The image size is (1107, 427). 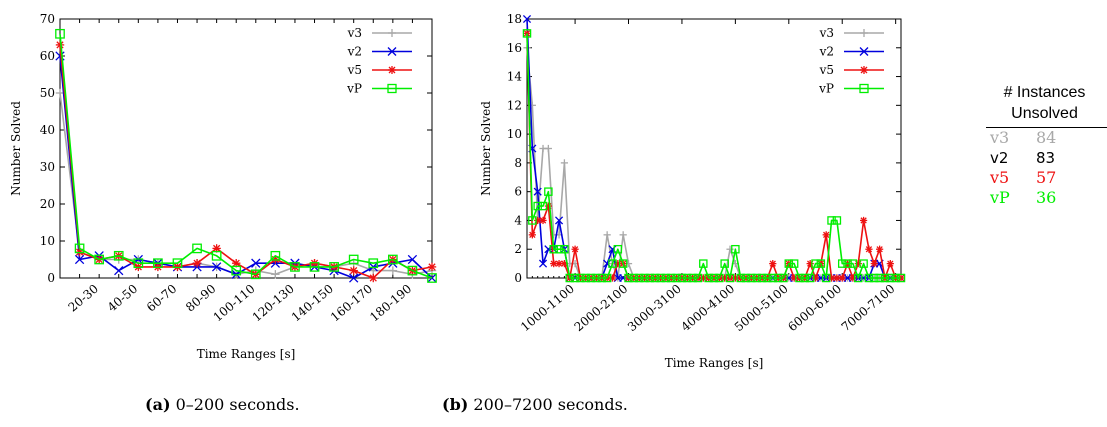 What do you see at coordinates (826, 89) in the screenshot?
I see `legend-label: vP` at bounding box center [826, 89].